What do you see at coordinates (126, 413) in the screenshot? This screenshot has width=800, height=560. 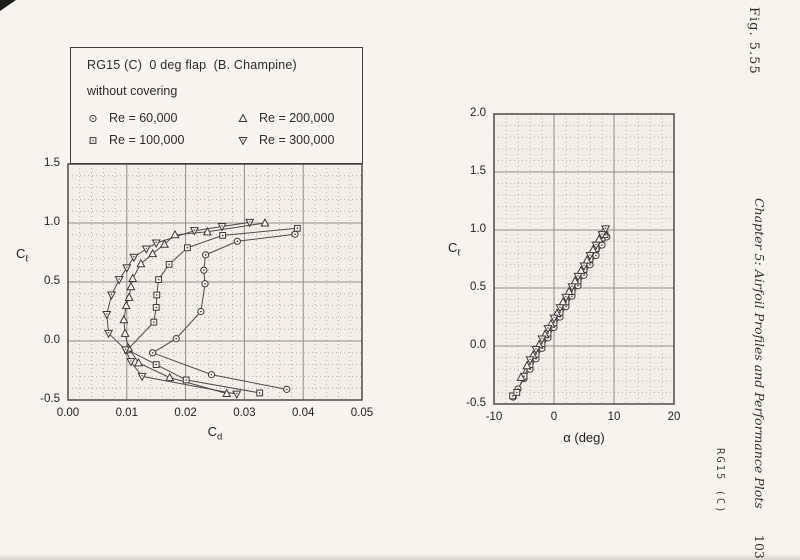 I see `x-tick-label: 0.01` at bounding box center [126, 413].